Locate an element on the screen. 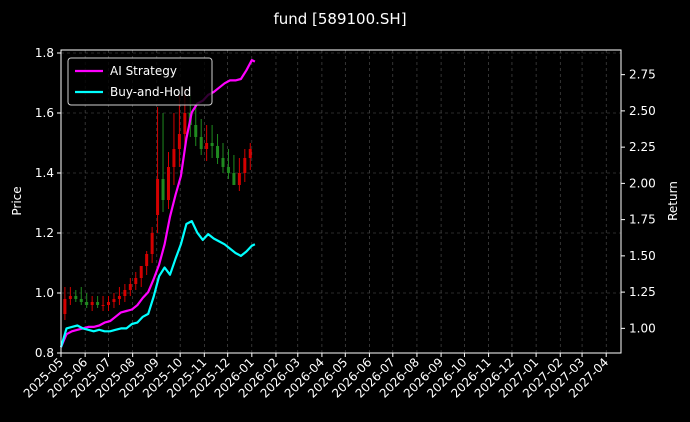  y2-tick-label: 1.75 is located at coordinates (642, 220).